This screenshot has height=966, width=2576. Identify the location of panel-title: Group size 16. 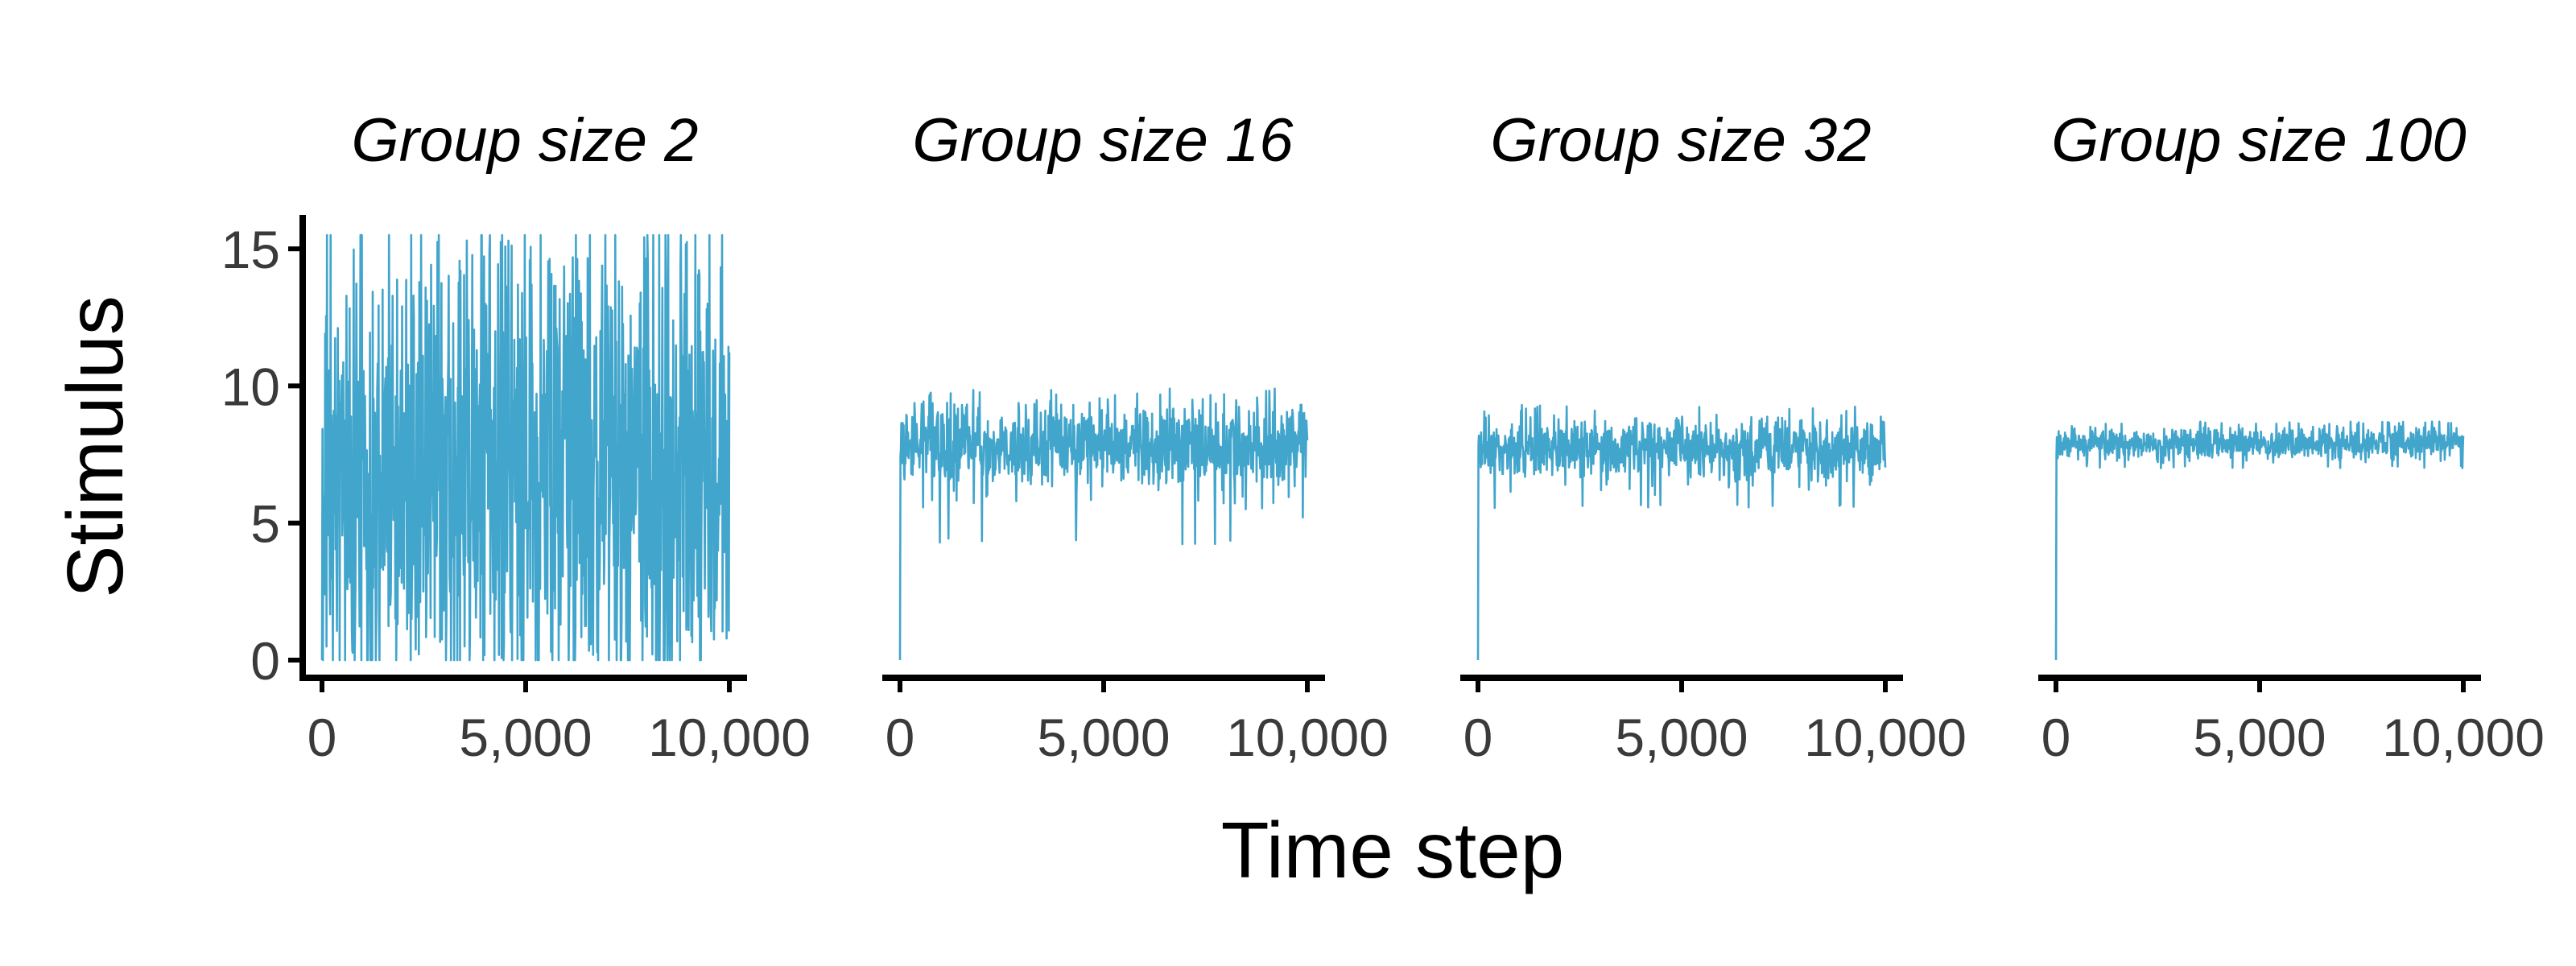
(1103, 140).